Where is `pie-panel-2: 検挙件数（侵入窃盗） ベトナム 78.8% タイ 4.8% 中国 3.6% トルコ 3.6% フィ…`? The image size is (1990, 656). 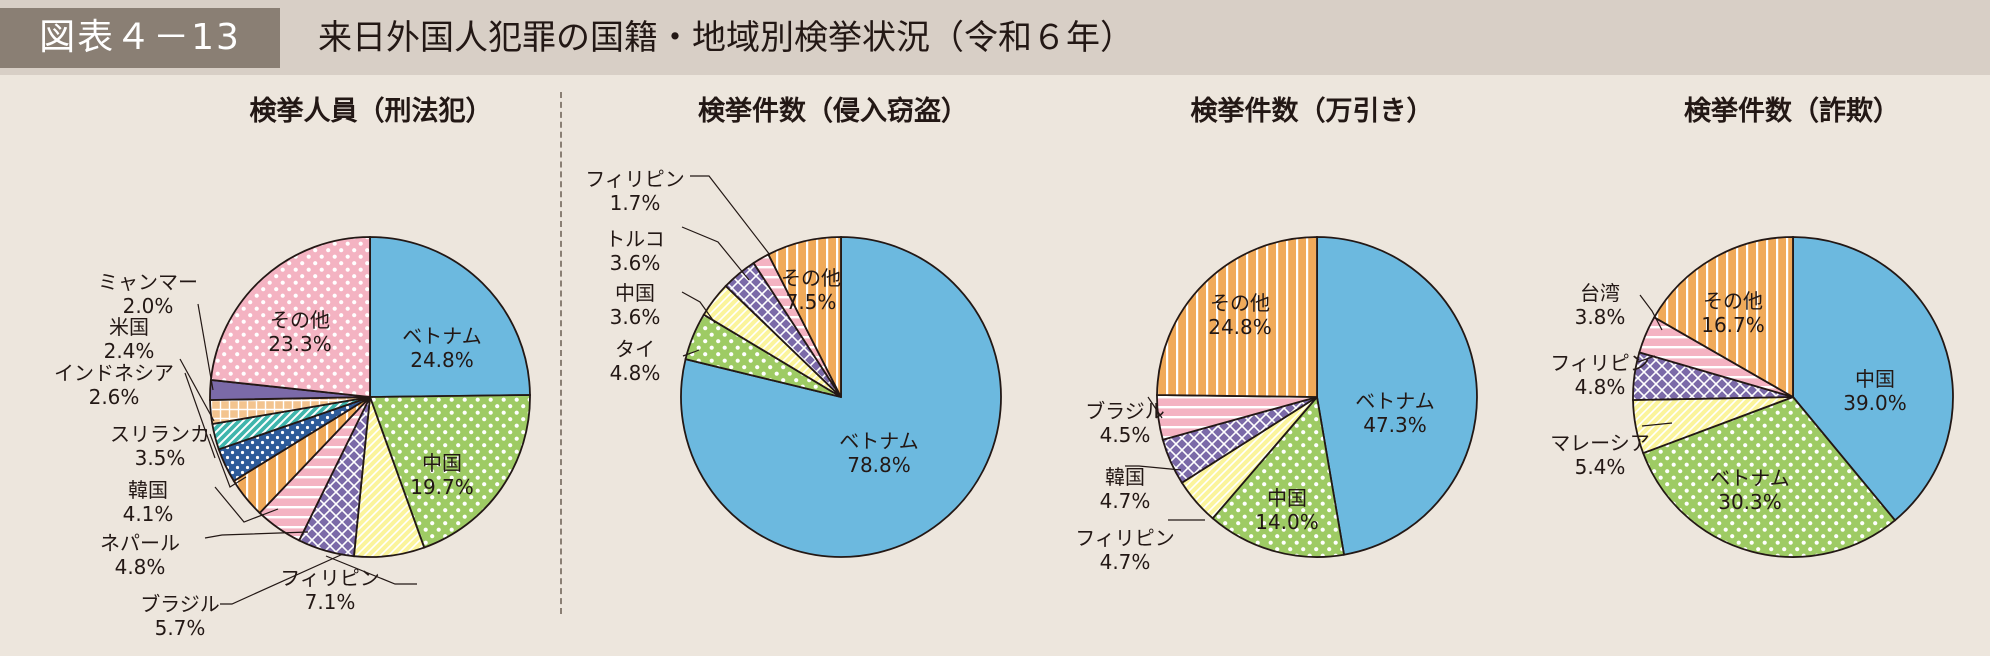
pie-panel-2: 検挙件数（侵入窃盗） ベトナム 78.8% タイ 4.8% 中国 3.6% トルコ 3.6% フィ… is located at coordinates (793, 326).